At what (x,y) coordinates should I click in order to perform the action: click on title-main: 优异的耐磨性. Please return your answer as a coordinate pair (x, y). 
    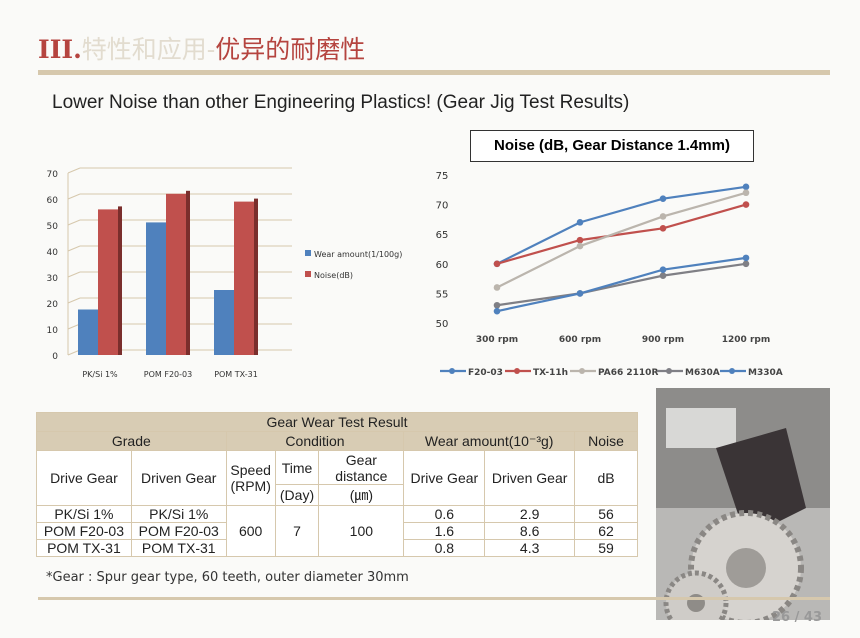
    Looking at the image, I should click on (290, 49).